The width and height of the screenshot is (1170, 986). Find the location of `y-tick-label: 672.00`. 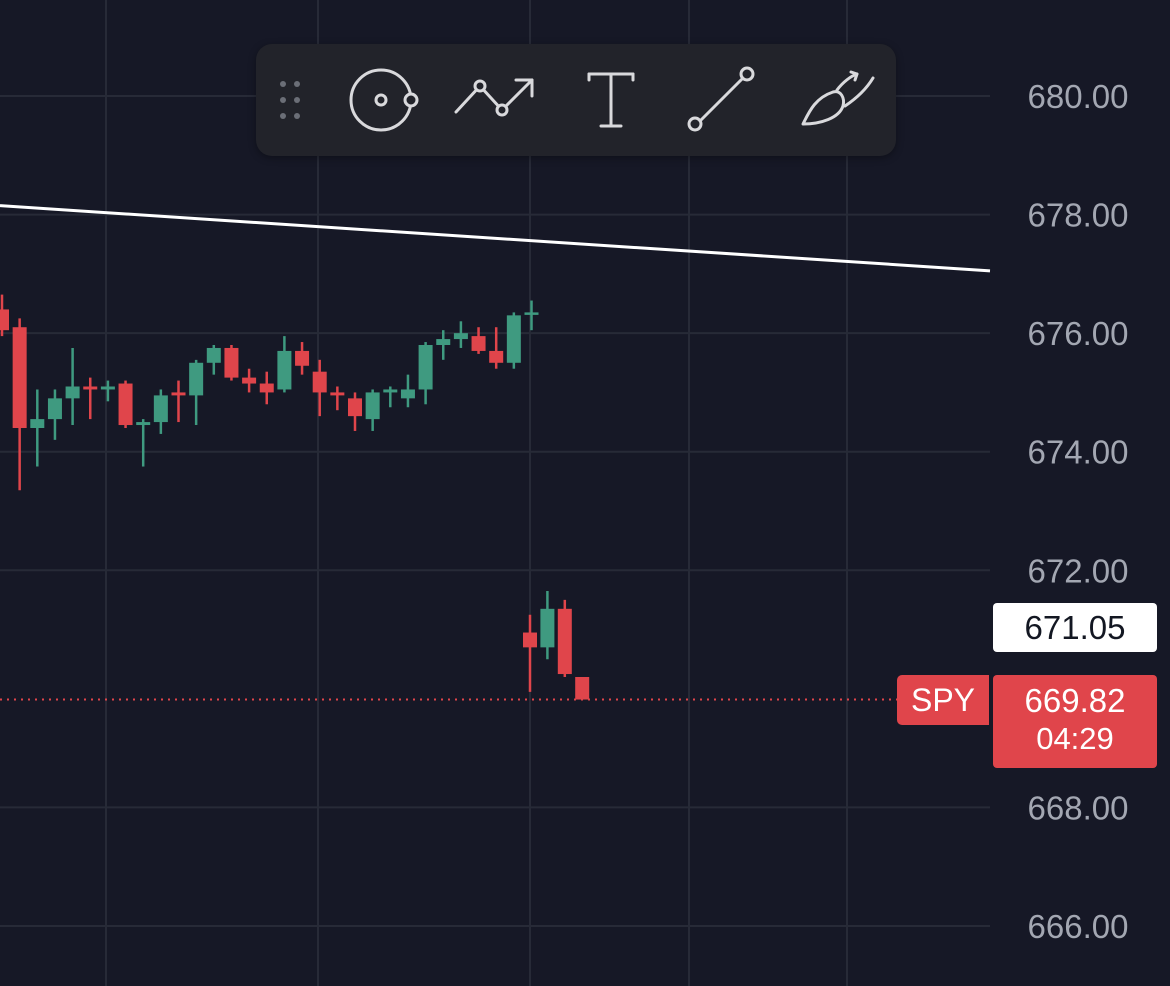

y-tick-label: 672.00 is located at coordinates (1078, 570).